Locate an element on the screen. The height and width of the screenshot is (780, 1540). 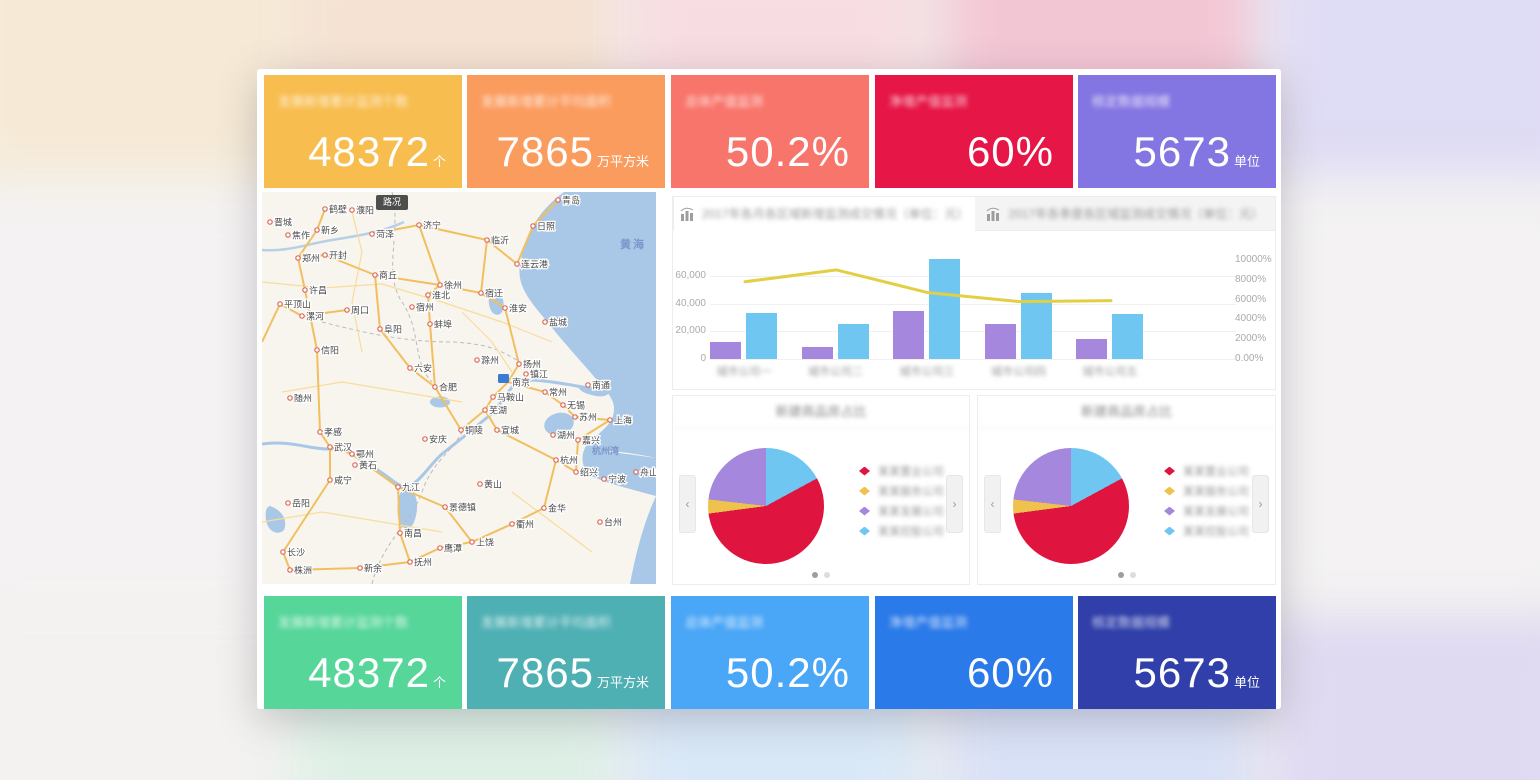
map-city-安庆: 安庆 is located at coordinates (435, 439).